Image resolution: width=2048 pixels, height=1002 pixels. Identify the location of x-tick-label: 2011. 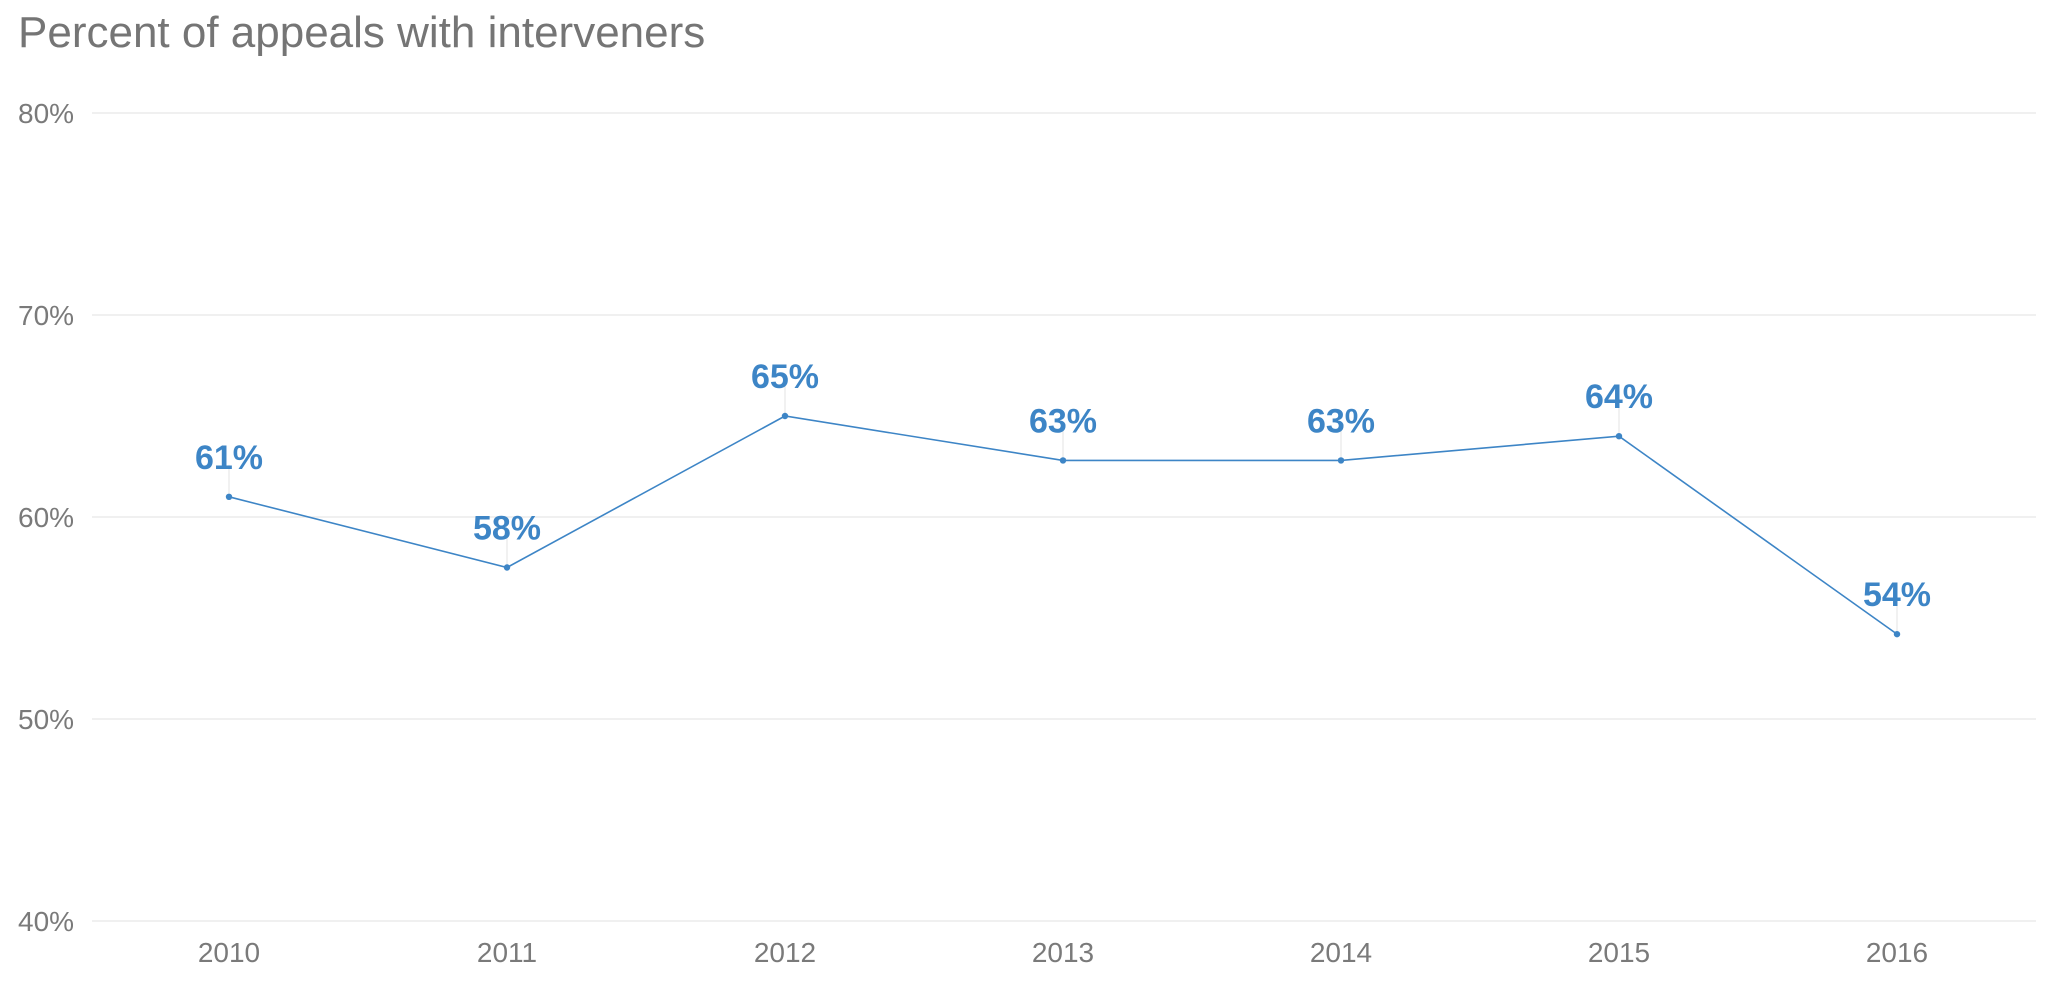
(507, 952).